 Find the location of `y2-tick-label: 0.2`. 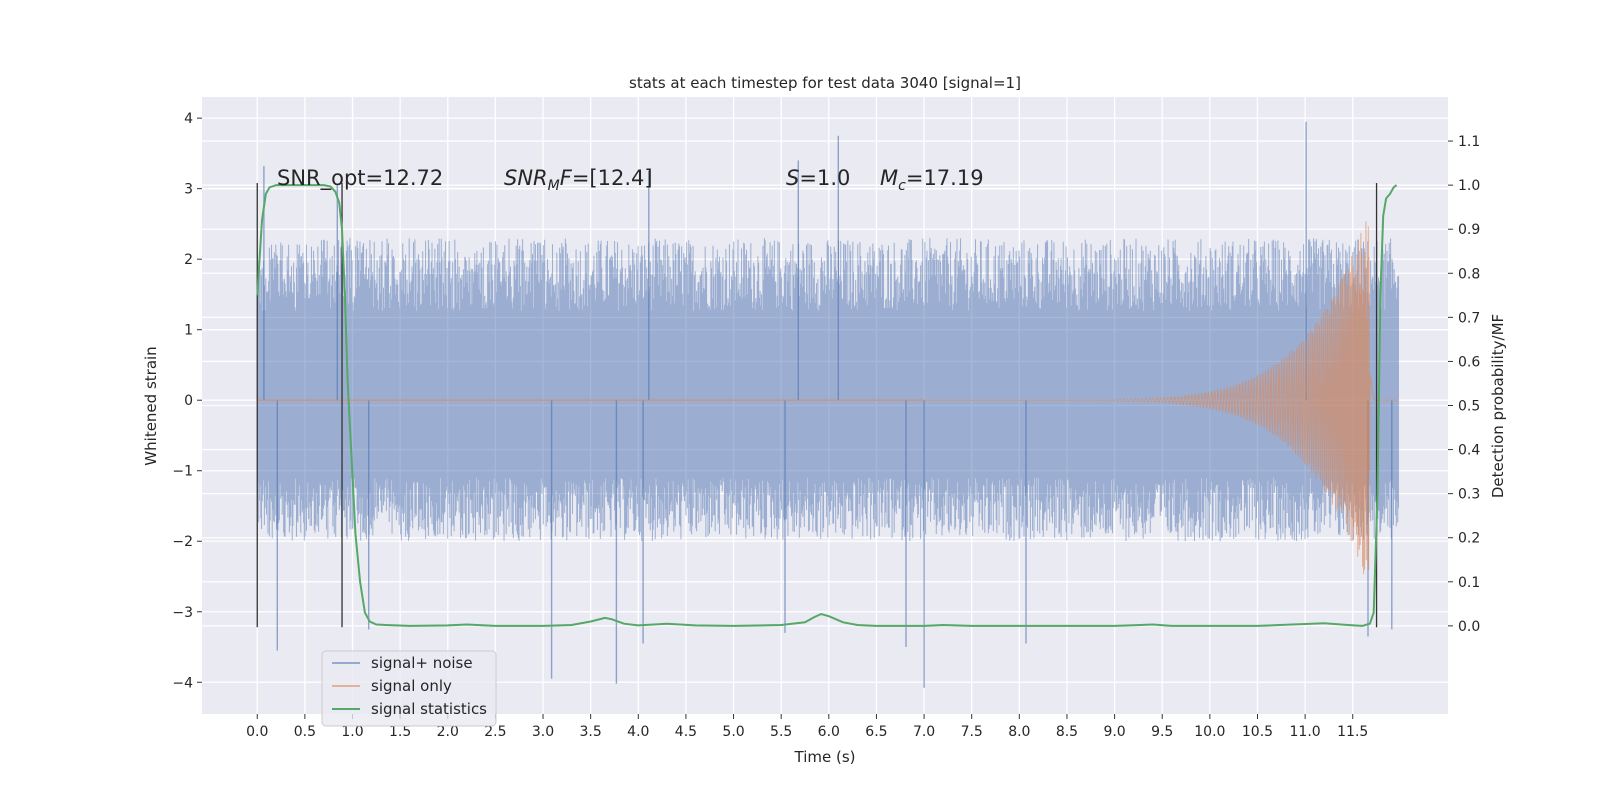

y2-tick-label: 0.2 is located at coordinates (1469, 539).